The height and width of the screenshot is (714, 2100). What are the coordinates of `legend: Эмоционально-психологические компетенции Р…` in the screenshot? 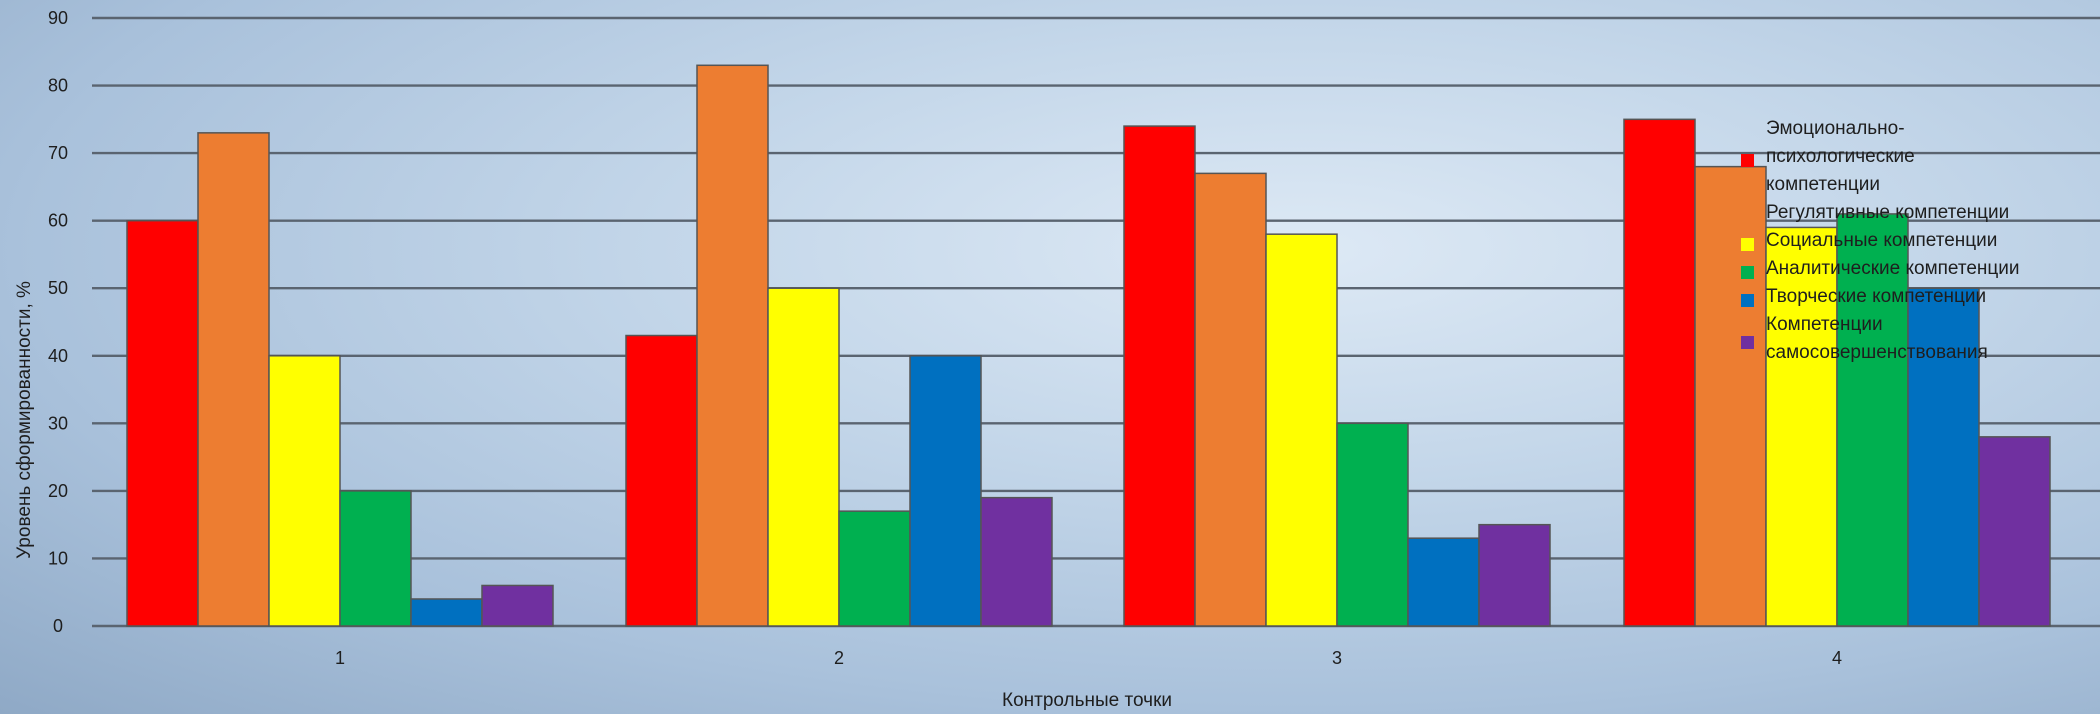 It's located at (1880, 240).